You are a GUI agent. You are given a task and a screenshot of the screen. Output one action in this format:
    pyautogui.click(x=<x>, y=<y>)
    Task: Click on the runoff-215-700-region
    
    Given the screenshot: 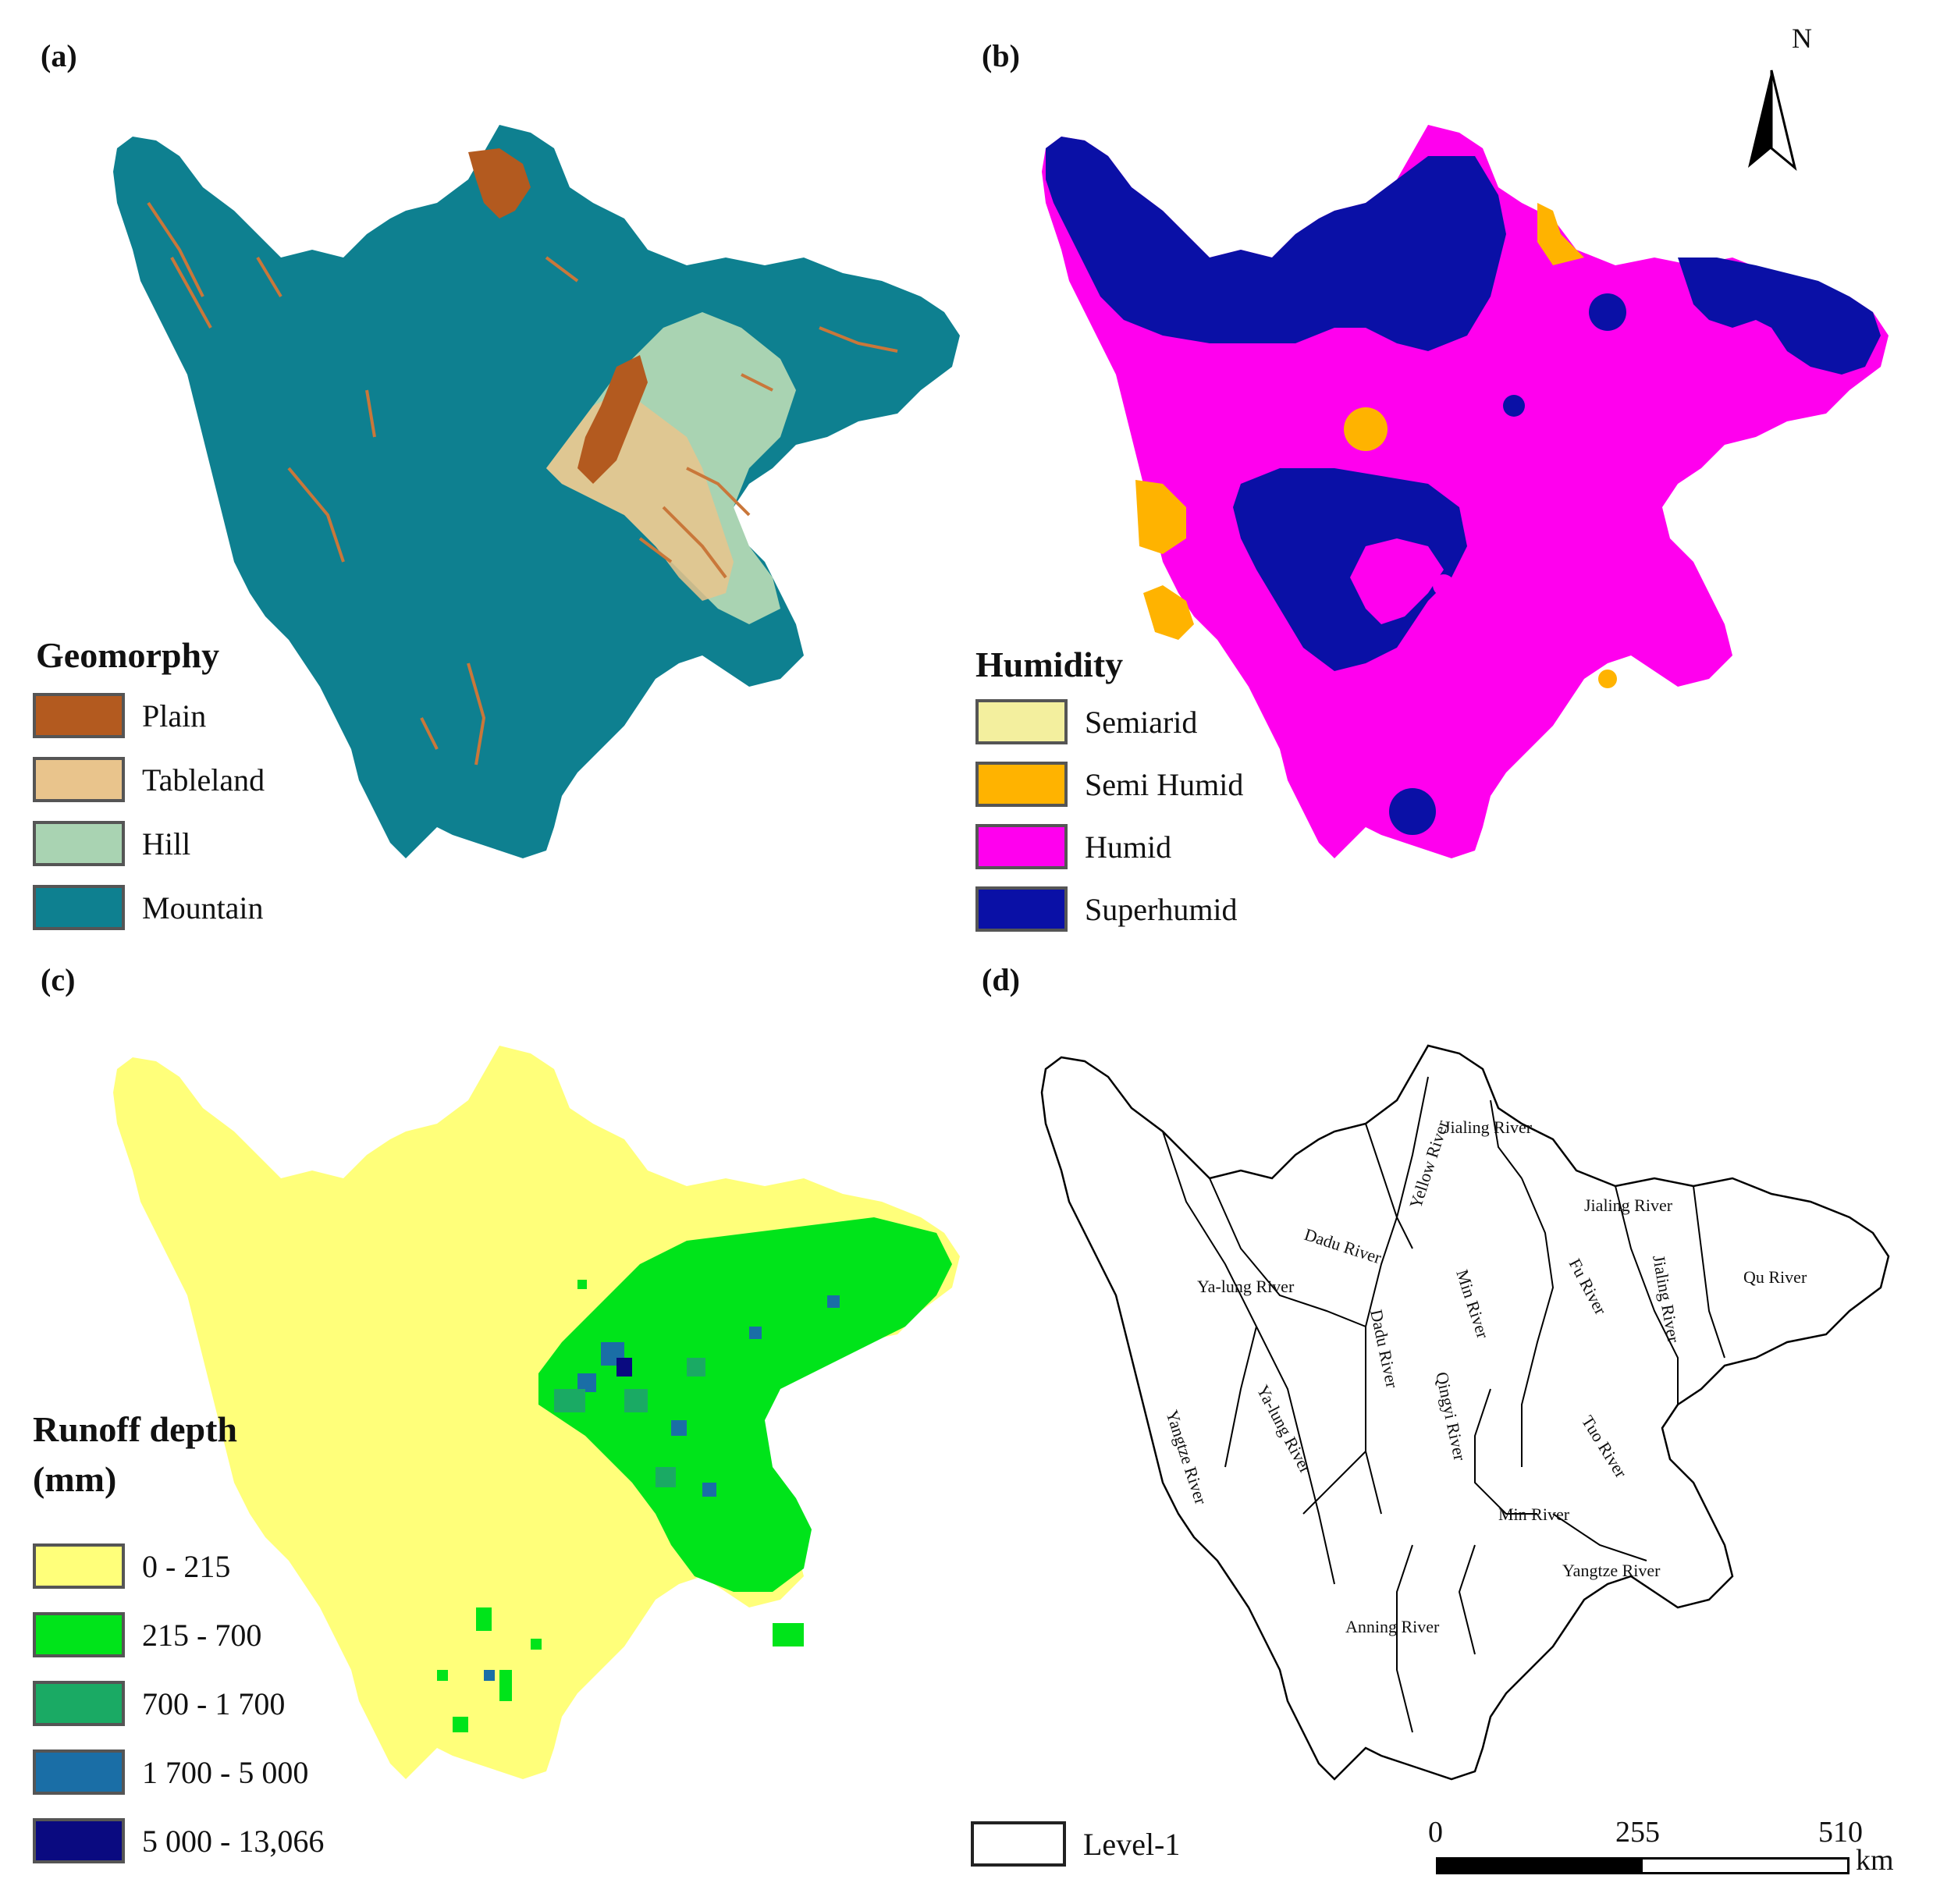 What is the action you would take?
    pyautogui.click(x=745, y=1404)
    